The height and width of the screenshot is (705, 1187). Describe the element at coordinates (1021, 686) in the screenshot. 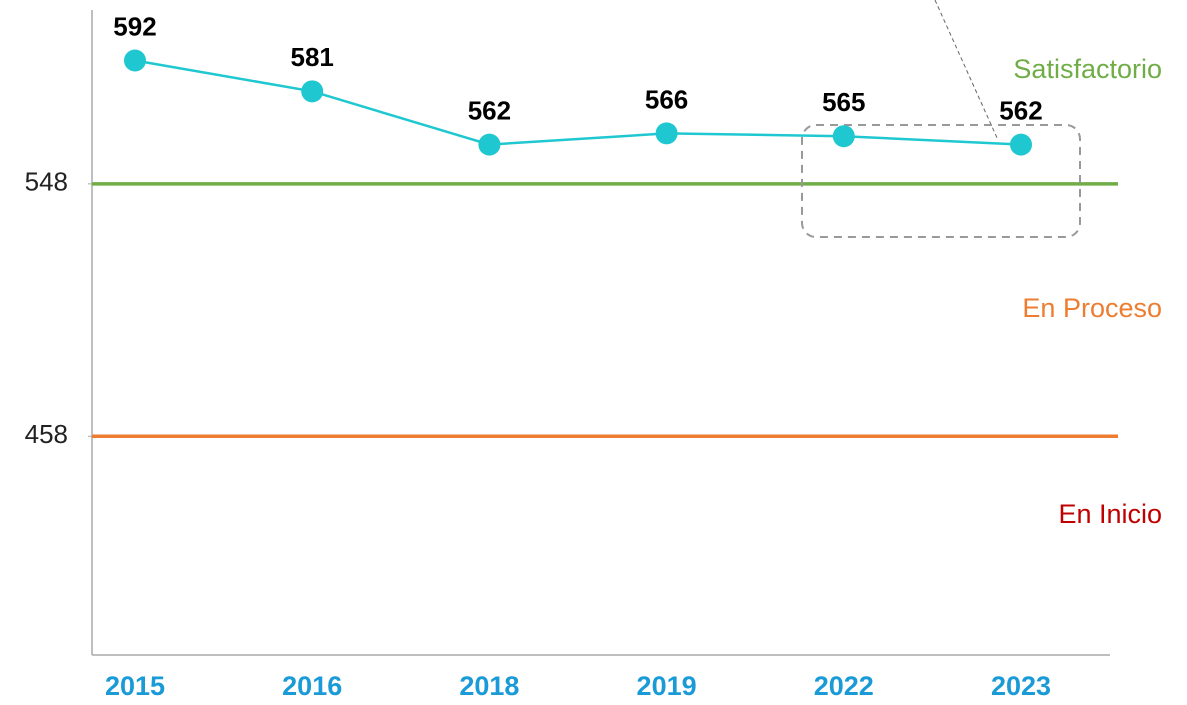

I see `x-tick-label: 2023` at that location.